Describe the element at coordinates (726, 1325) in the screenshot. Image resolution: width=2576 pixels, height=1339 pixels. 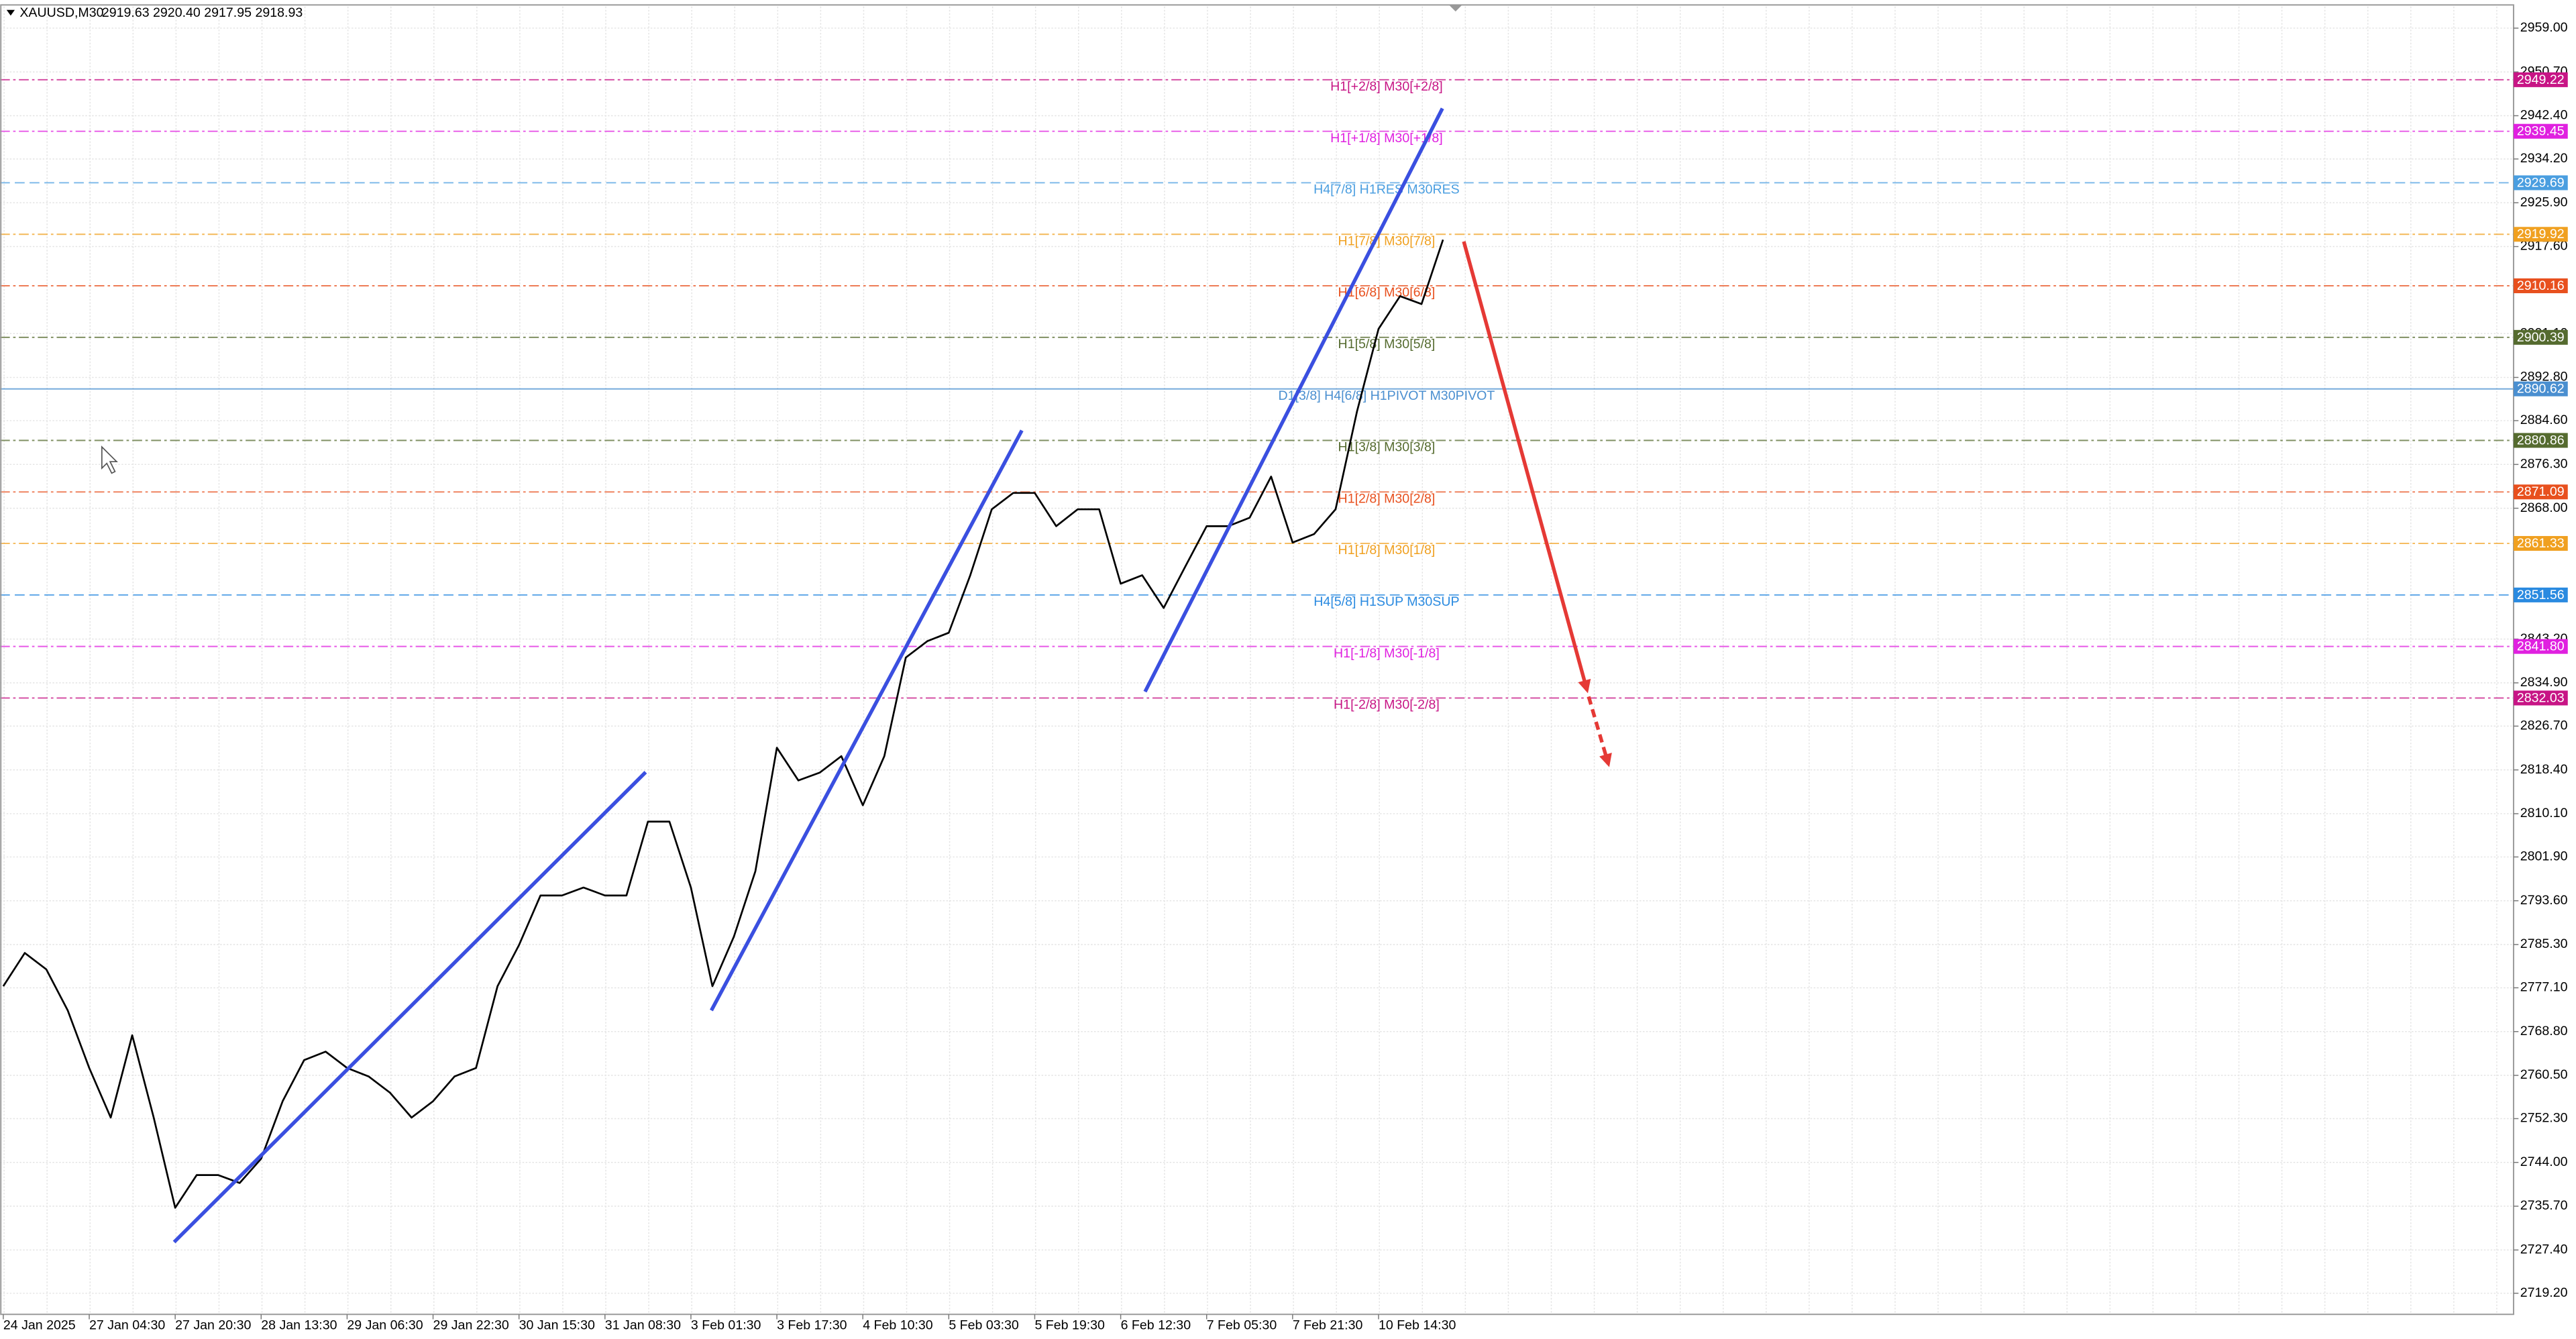
I see `x-tick-label: 3 Feb 01:30` at that location.